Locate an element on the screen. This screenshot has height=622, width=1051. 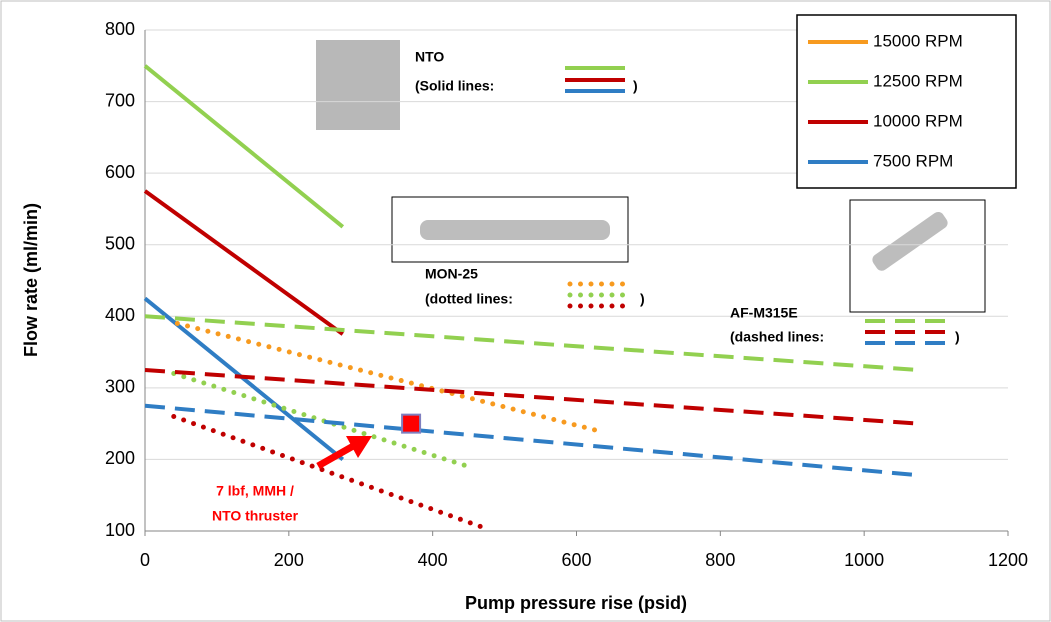
y-tick-label: 800 is located at coordinates (120, 29).